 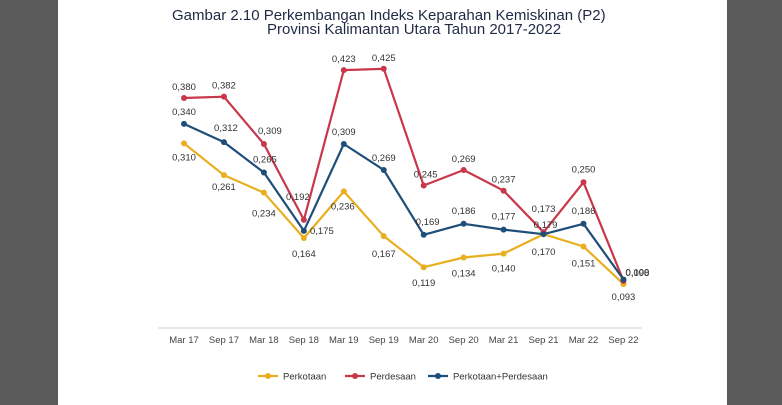 What do you see at coordinates (322, 231) in the screenshot?
I see `data-label: 0,175` at bounding box center [322, 231].